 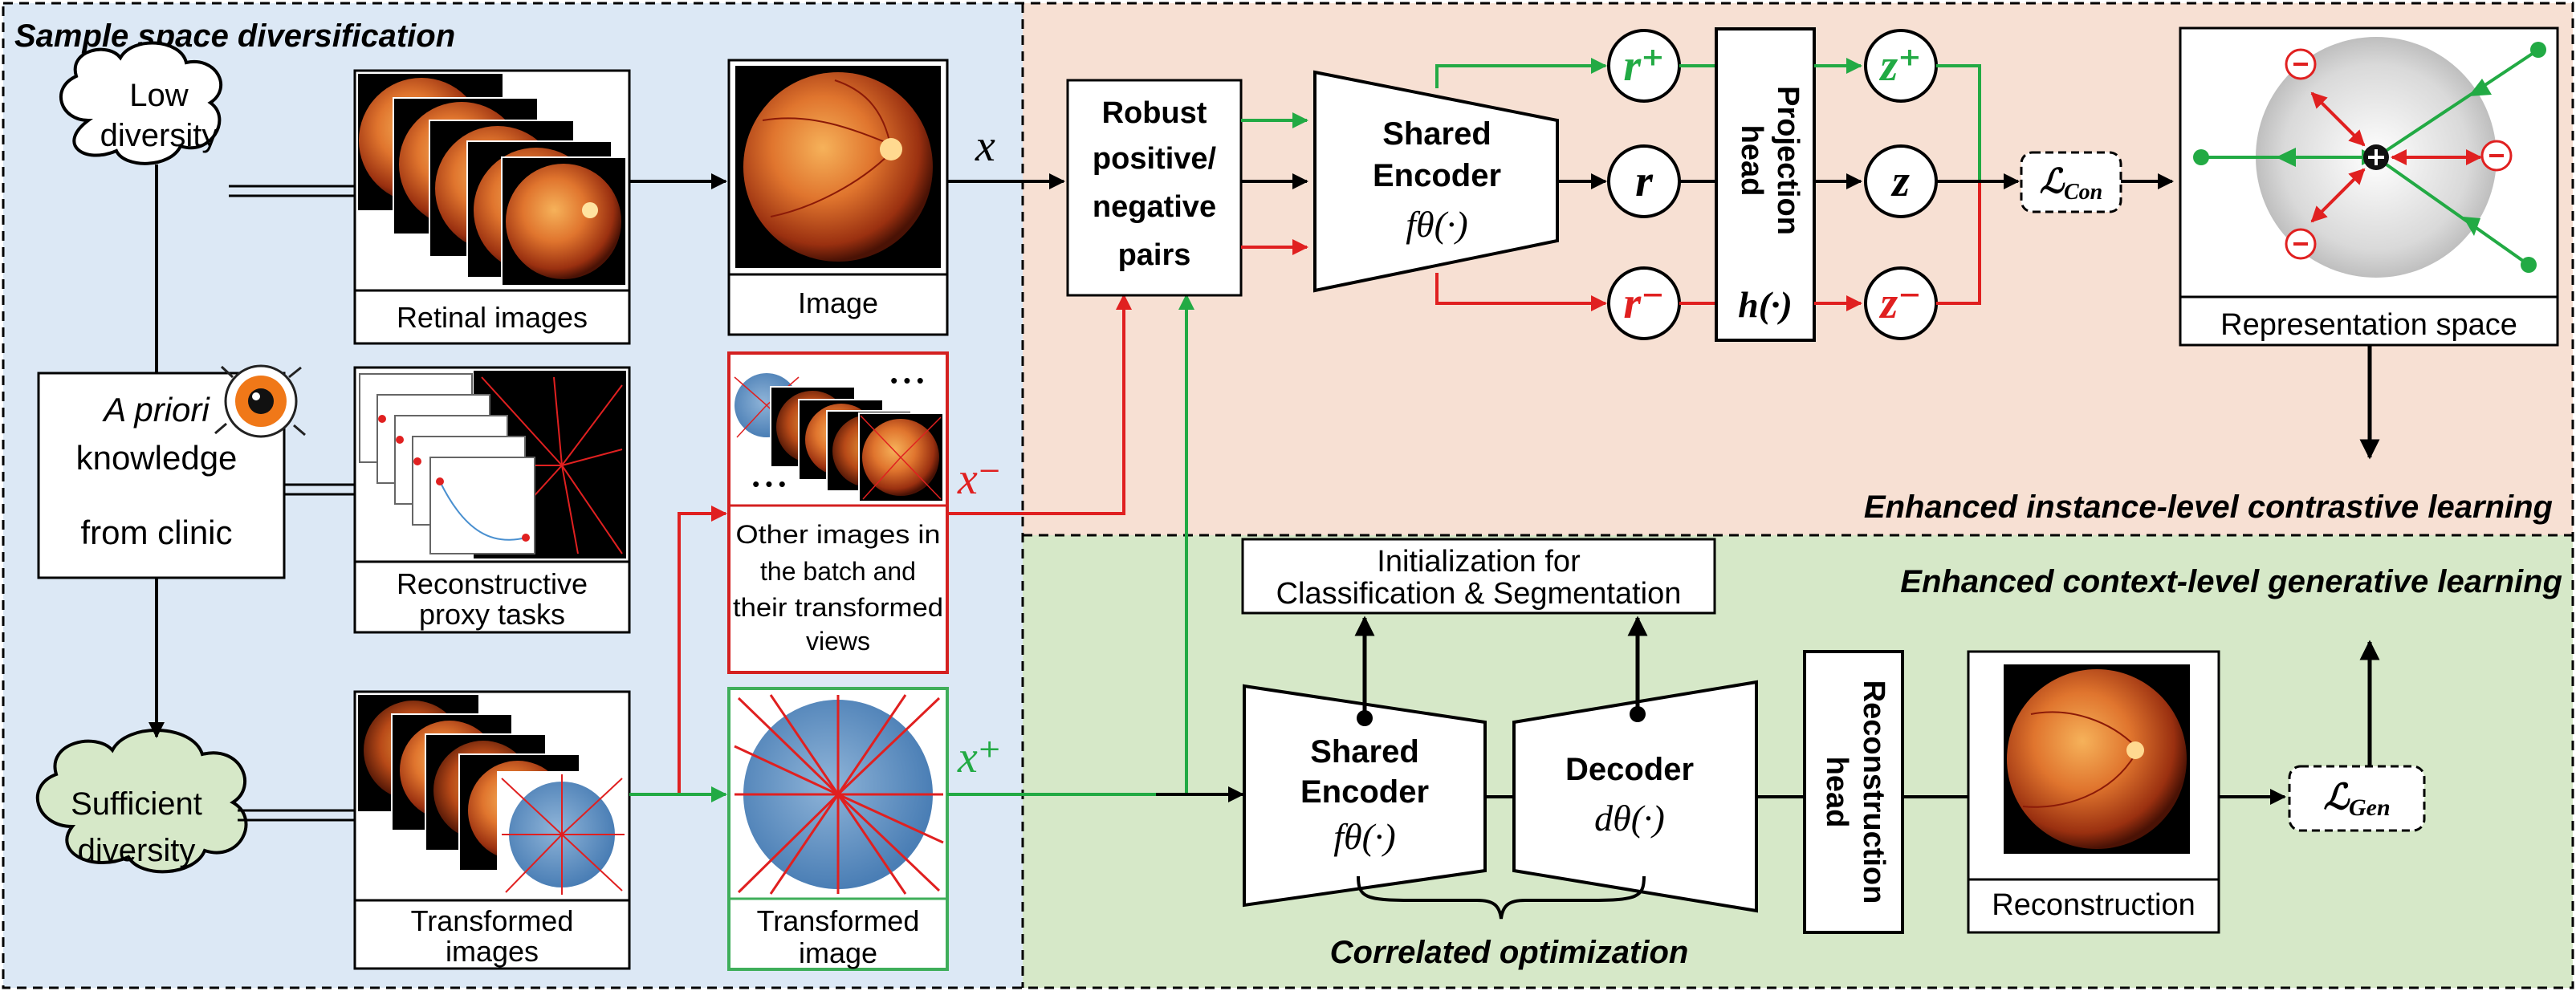 What do you see at coordinates (1364, 837) in the screenshot?
I see `encoder-bottom-func: fθ(·)` at bounding box center [1364, 837].